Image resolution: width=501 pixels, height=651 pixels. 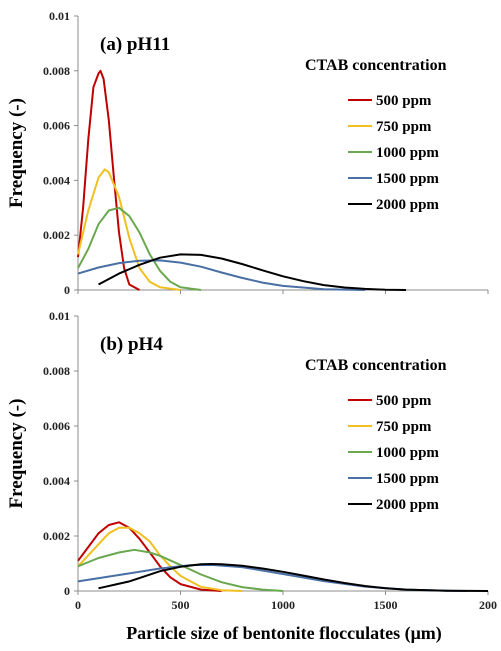 I want to click on panel-title: (a) pH11, so click(x=135, y=44).